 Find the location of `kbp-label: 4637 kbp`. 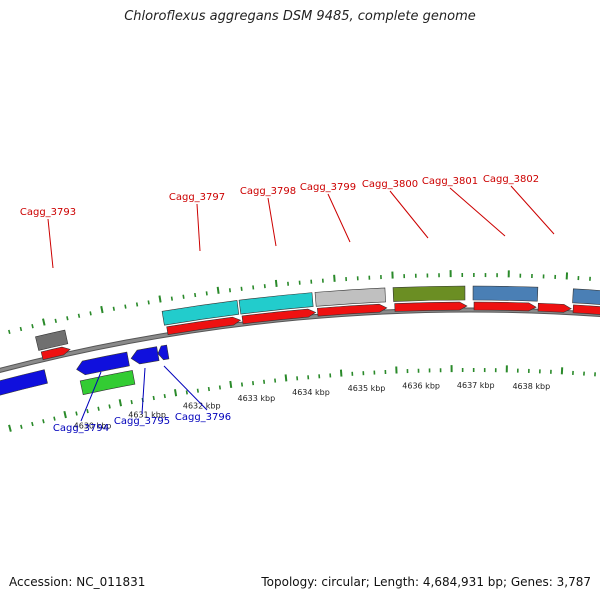

kbp-label: 4637 kbp is located at coordinates (476, 385).